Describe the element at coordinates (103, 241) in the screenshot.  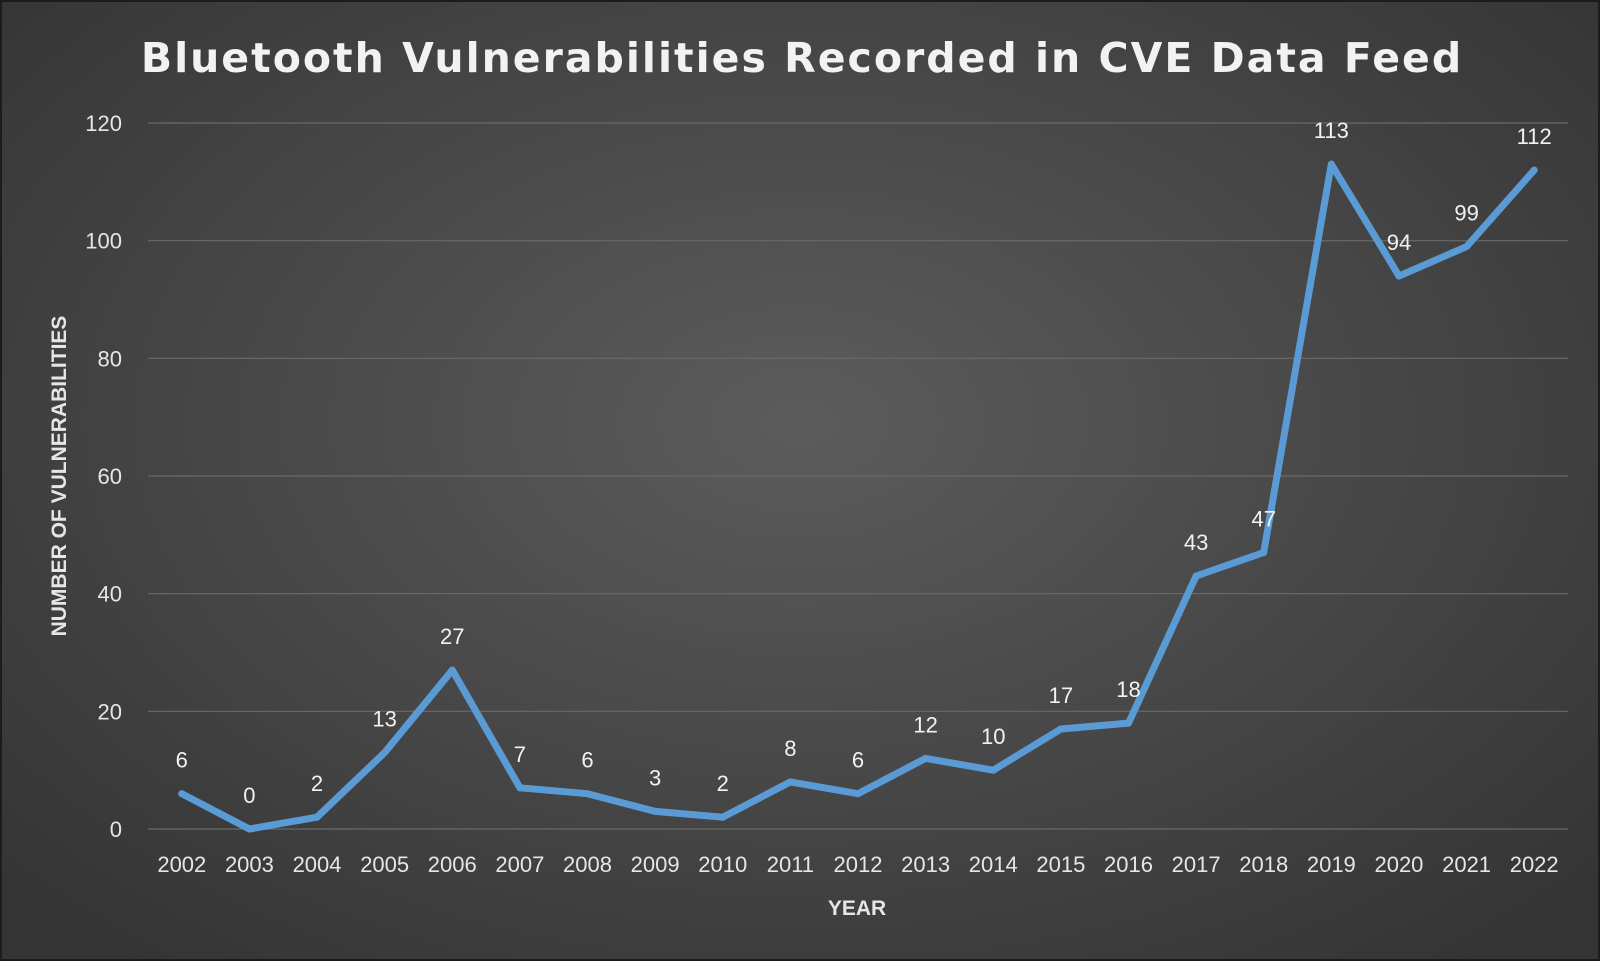
I see `y-tick-label: 100` at that location.